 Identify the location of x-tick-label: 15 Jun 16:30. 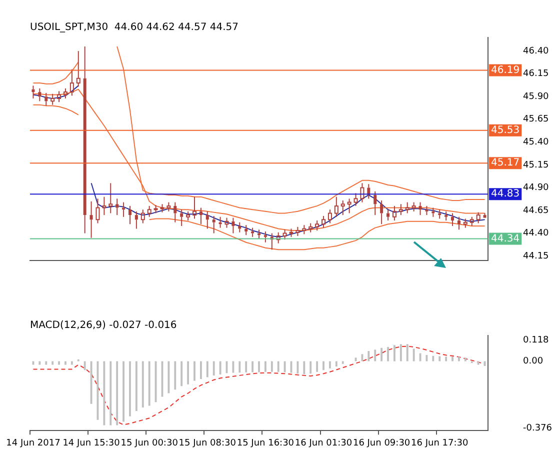
(265, 443).